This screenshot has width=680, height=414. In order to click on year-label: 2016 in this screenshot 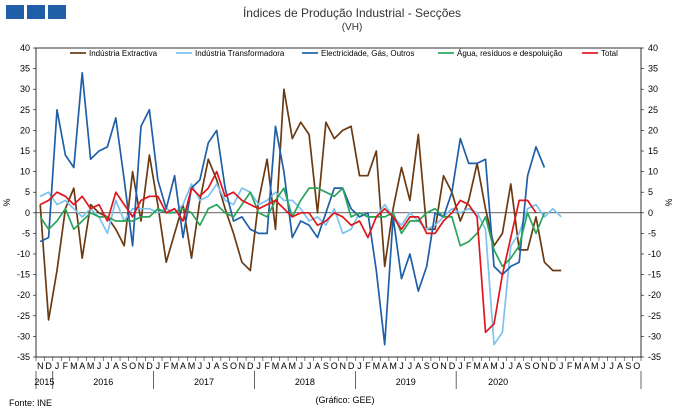, I will do `click(103, 382)`.